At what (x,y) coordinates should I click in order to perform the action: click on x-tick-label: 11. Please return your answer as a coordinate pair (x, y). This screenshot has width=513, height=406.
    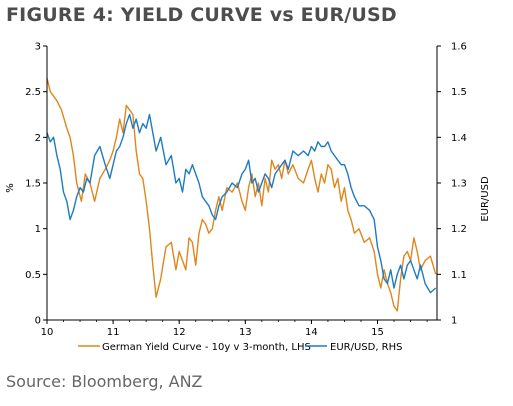
    Looking at the image, I should click on (113, 332).